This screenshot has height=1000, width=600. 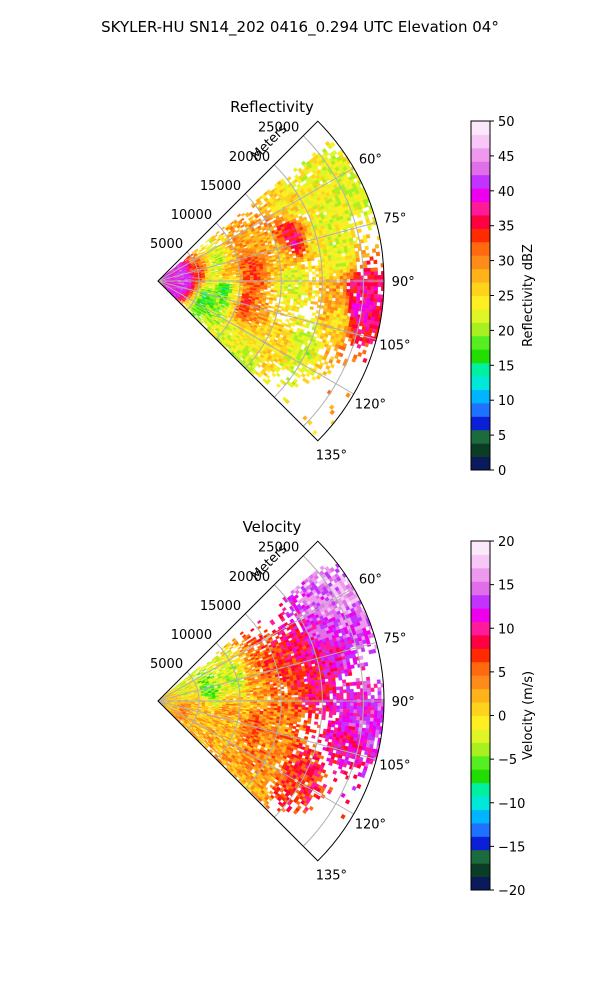 I want to click on colorbar-tick-label: 35, so click(x=506, y=227).